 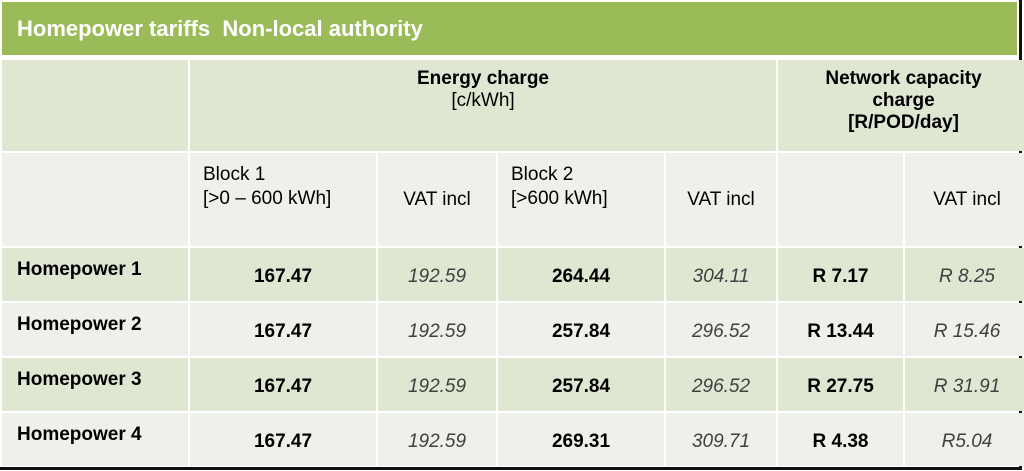 What do you see at coordinates (483, 78) in the screenshot?
I see `energy-charge-label: Energy charge` at bounding box center [483, 78].